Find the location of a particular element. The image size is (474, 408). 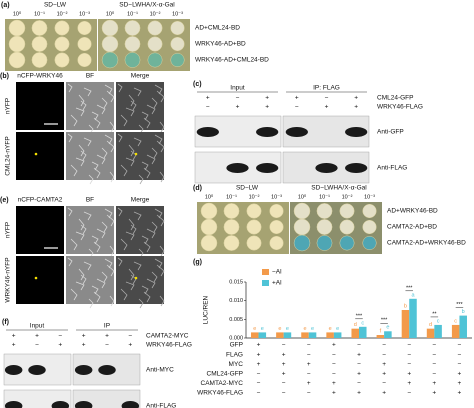

blot-label: Anti-FLAG is located at coordinates (392, 168).